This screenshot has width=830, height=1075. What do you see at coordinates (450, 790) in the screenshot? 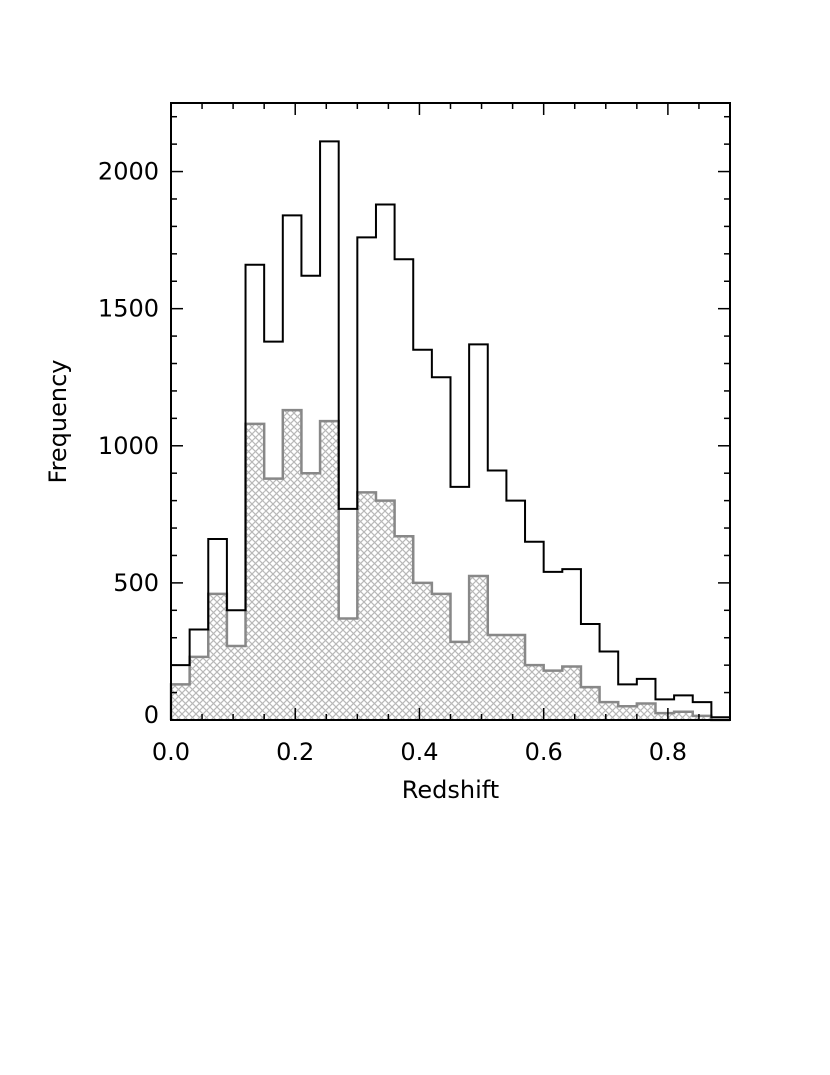
I see `x-axis-label: Redshift` at bounding box center [450, 790].